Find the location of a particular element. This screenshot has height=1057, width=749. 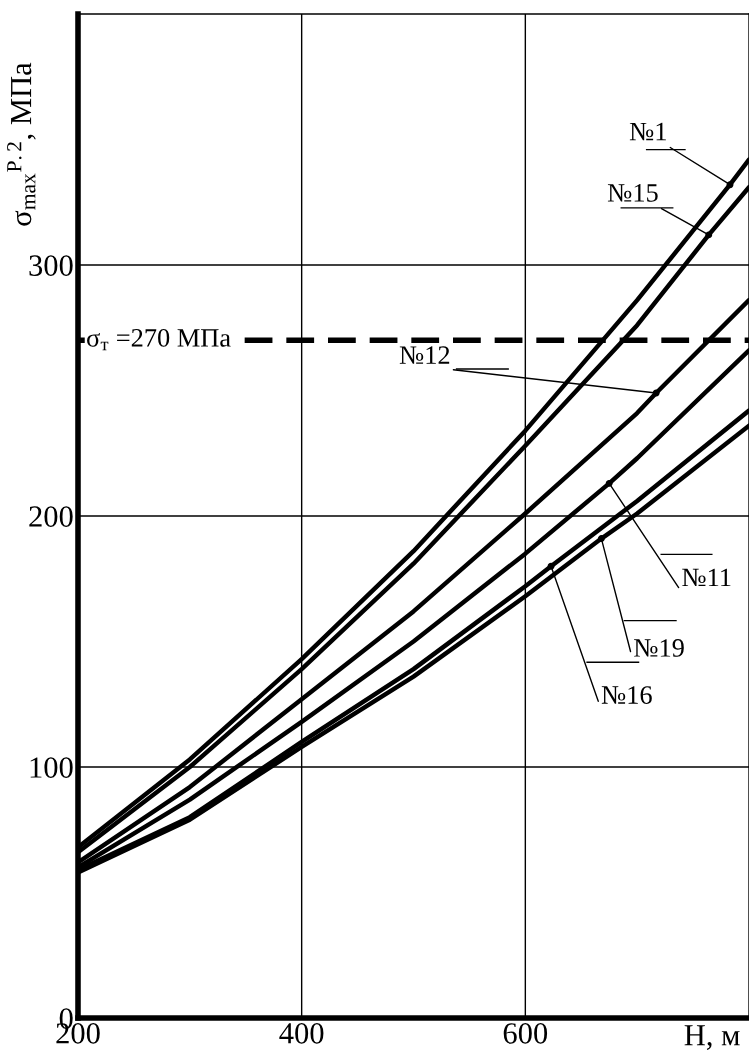

legend-label: №19 is located at coordinates (659, 648).